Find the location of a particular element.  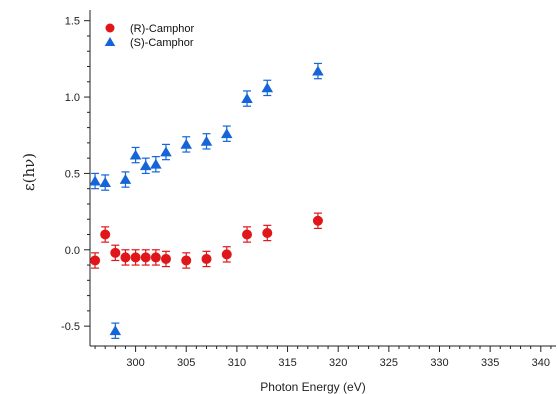

legend-s-camphor-label: (S)-Camphor is located at coordinates (162, 43).